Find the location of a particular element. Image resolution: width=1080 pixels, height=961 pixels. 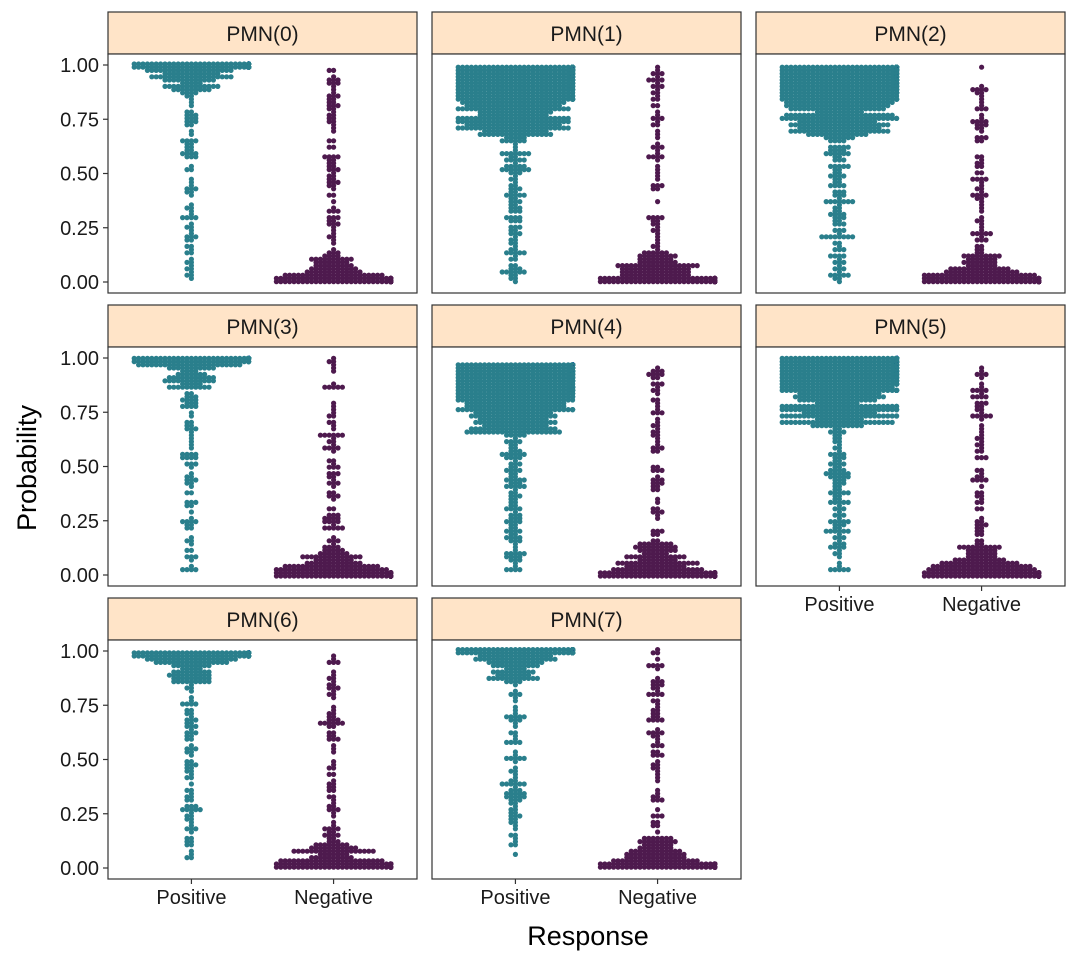

y-tick-label: 0.75 is located at coordinates (79, 120).